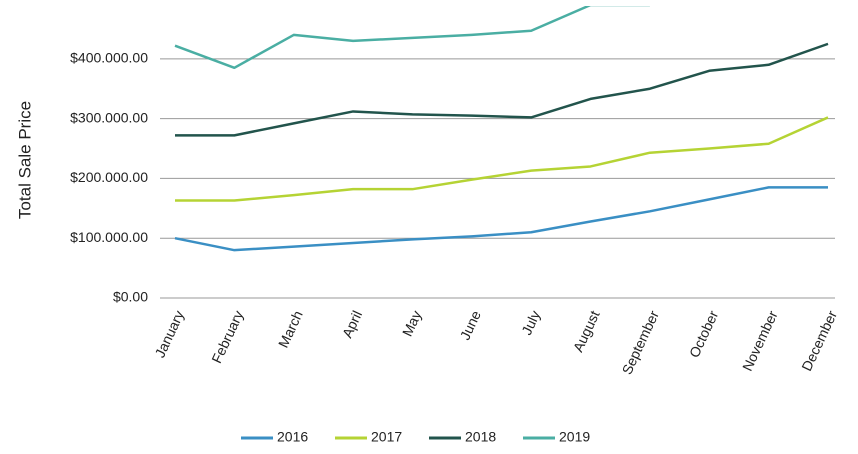 Image resolution: width=858 pixels, height=454 pixels. Describe the element at coordinates (109, 58) in the screenshot. I see `y-tick-label: $400.000.00` at that location.